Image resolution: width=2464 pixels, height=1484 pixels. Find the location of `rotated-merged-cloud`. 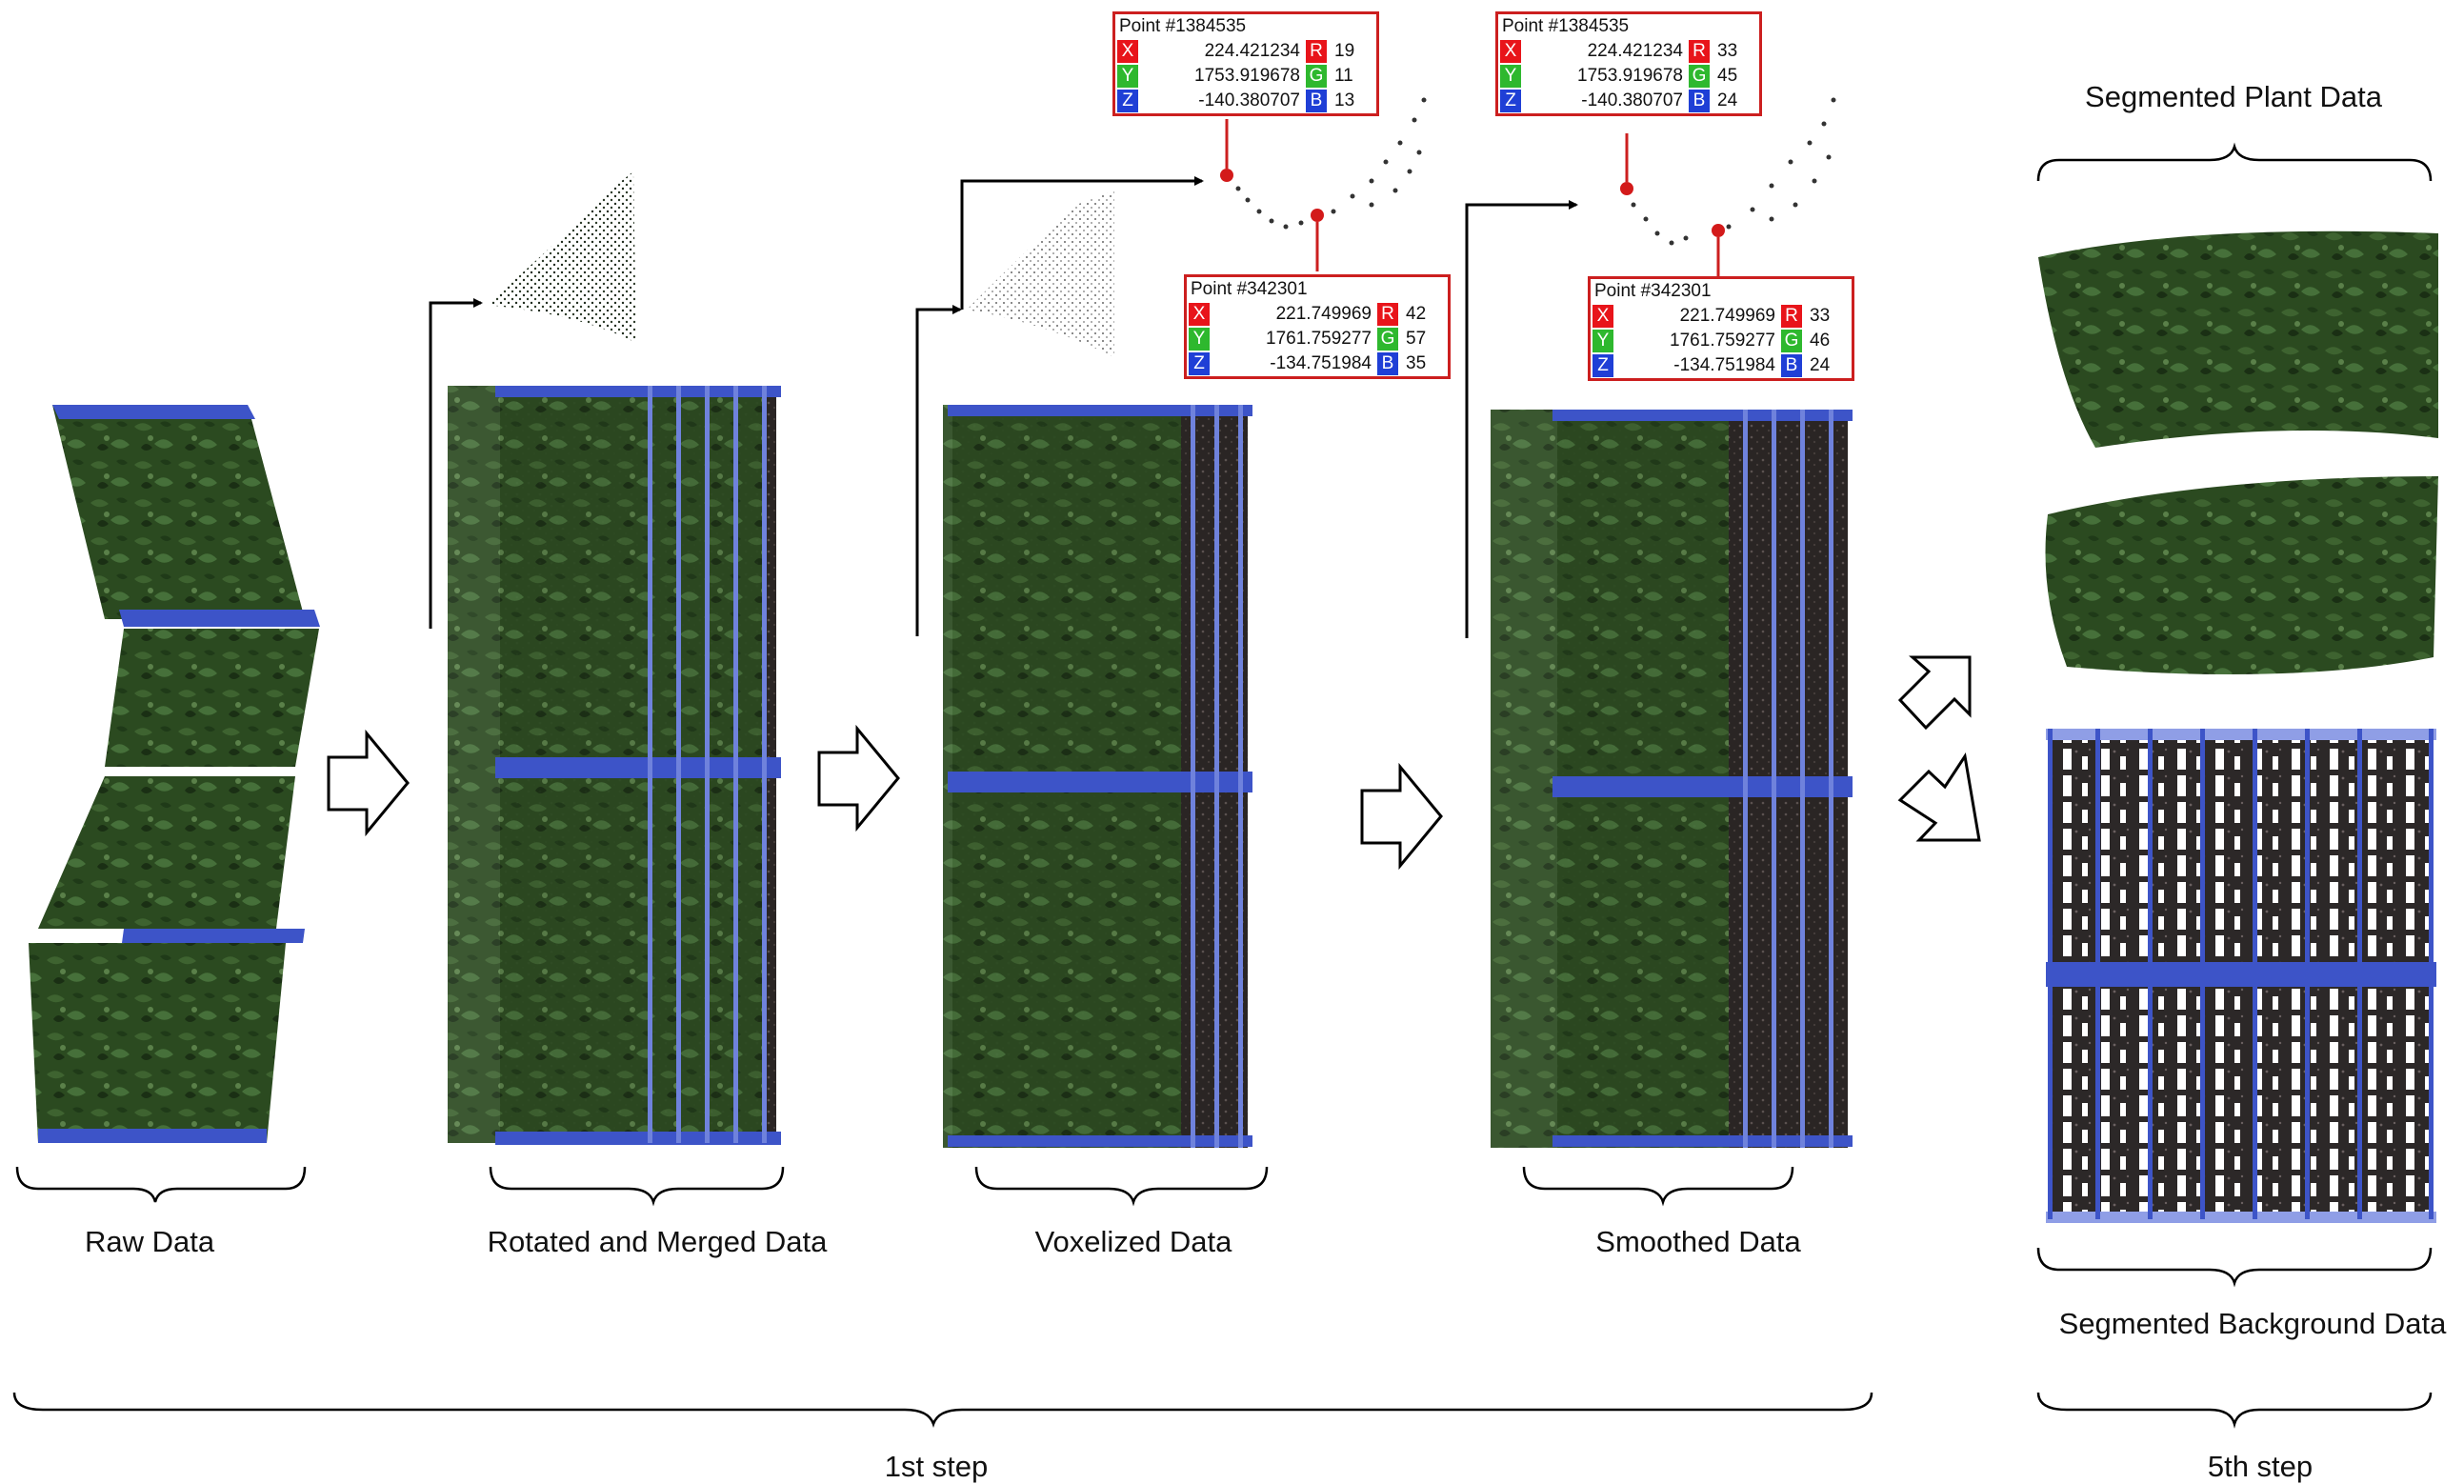

rotated-merged-cloud is located at coordinates (614, 765).